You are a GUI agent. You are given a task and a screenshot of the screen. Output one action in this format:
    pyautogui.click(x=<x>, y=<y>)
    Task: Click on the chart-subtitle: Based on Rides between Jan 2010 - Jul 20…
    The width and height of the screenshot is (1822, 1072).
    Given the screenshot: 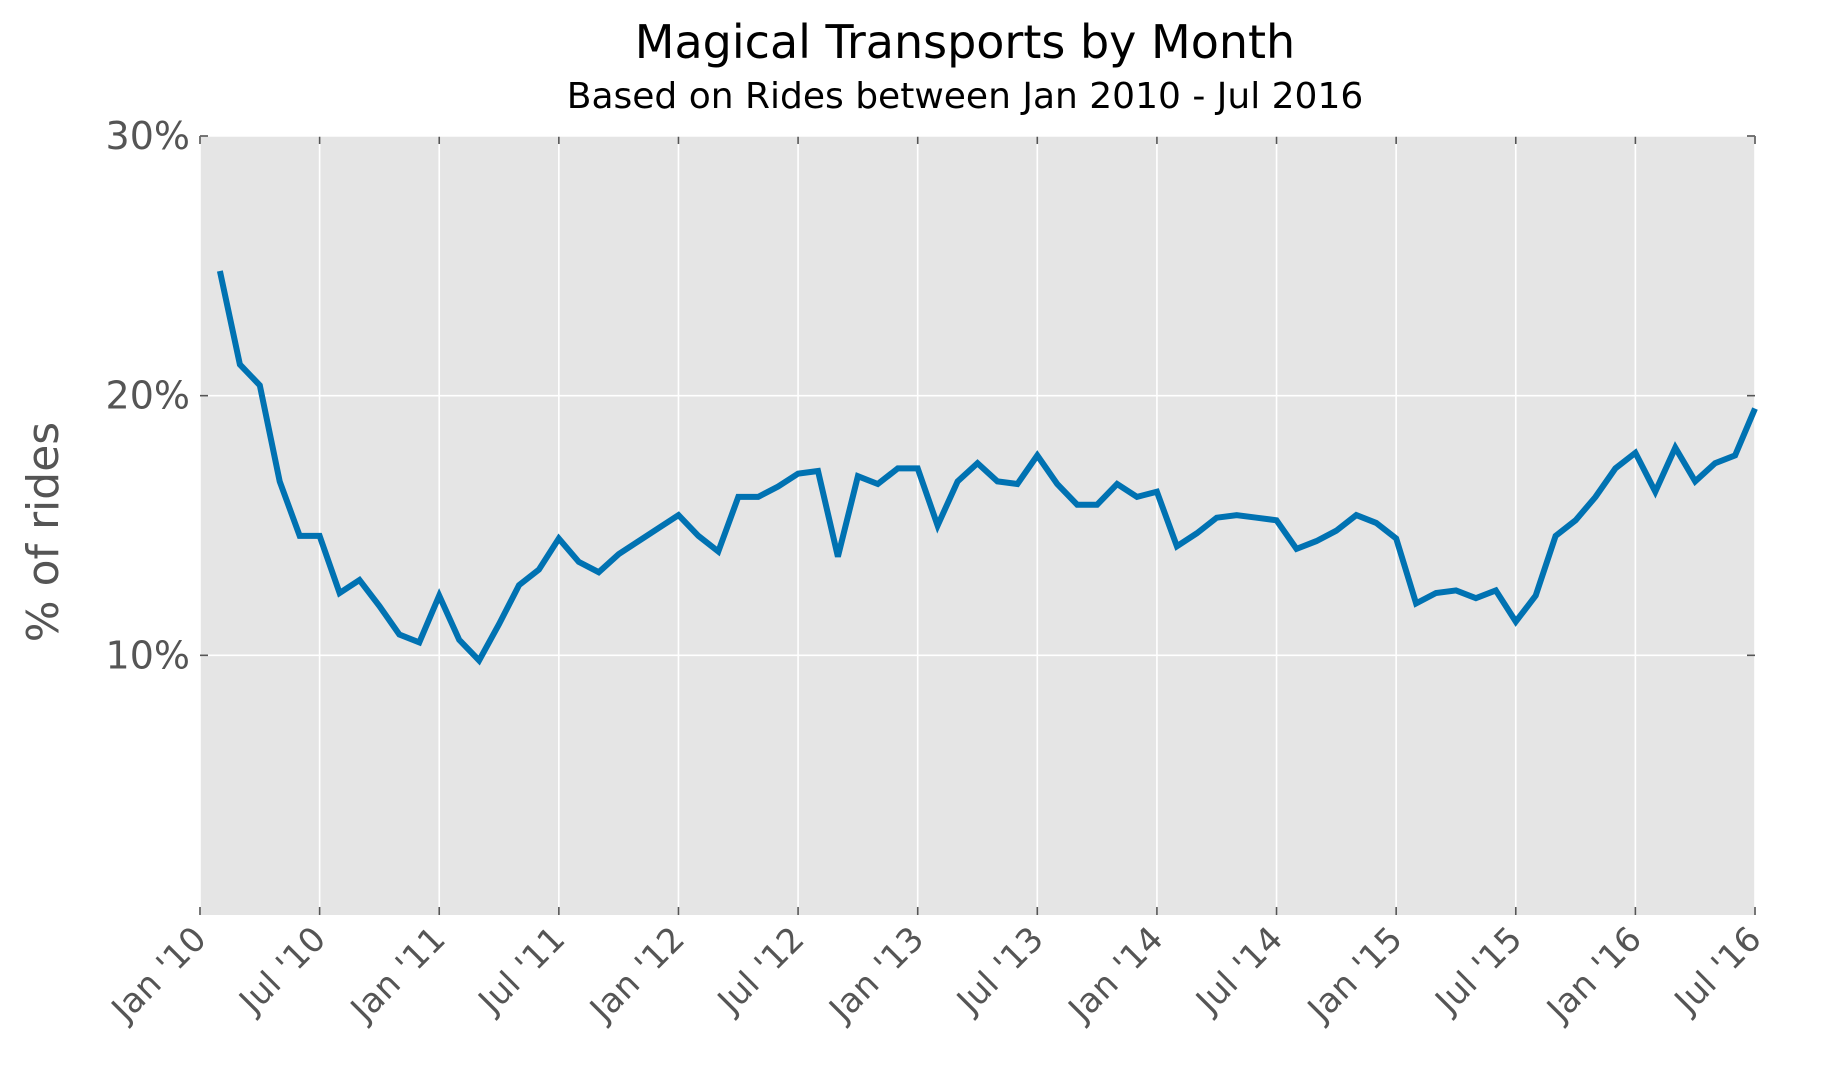 What is the action you would take?
    pyautogui.click(x=965, y=96)
    